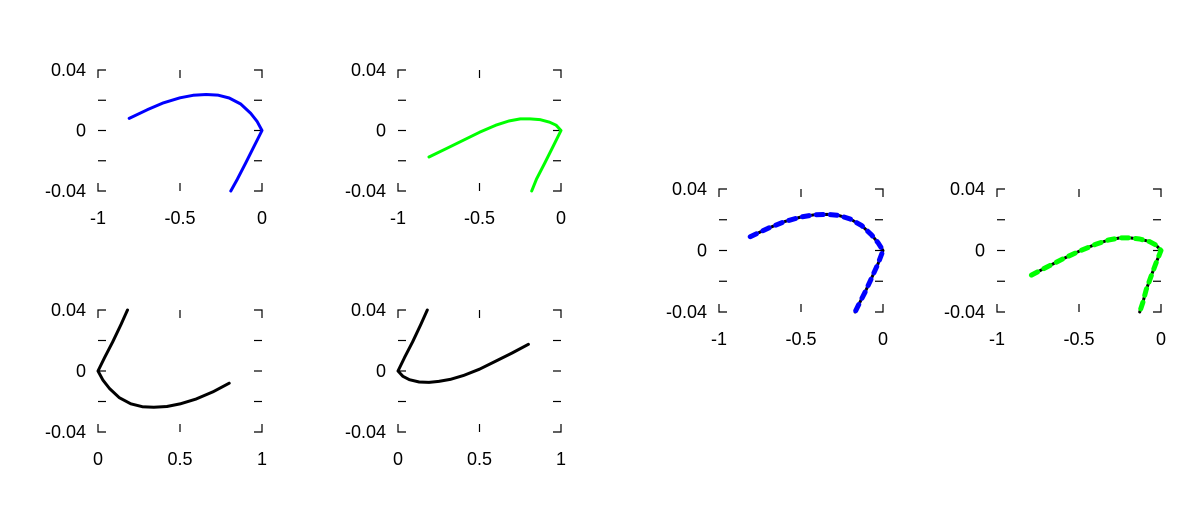 The height and width of the screenshot is (531, 1200). I want to click on chart-panel-bottom-left: 0.04 0 -0.04 0 0.5 1, so click(156, 384).